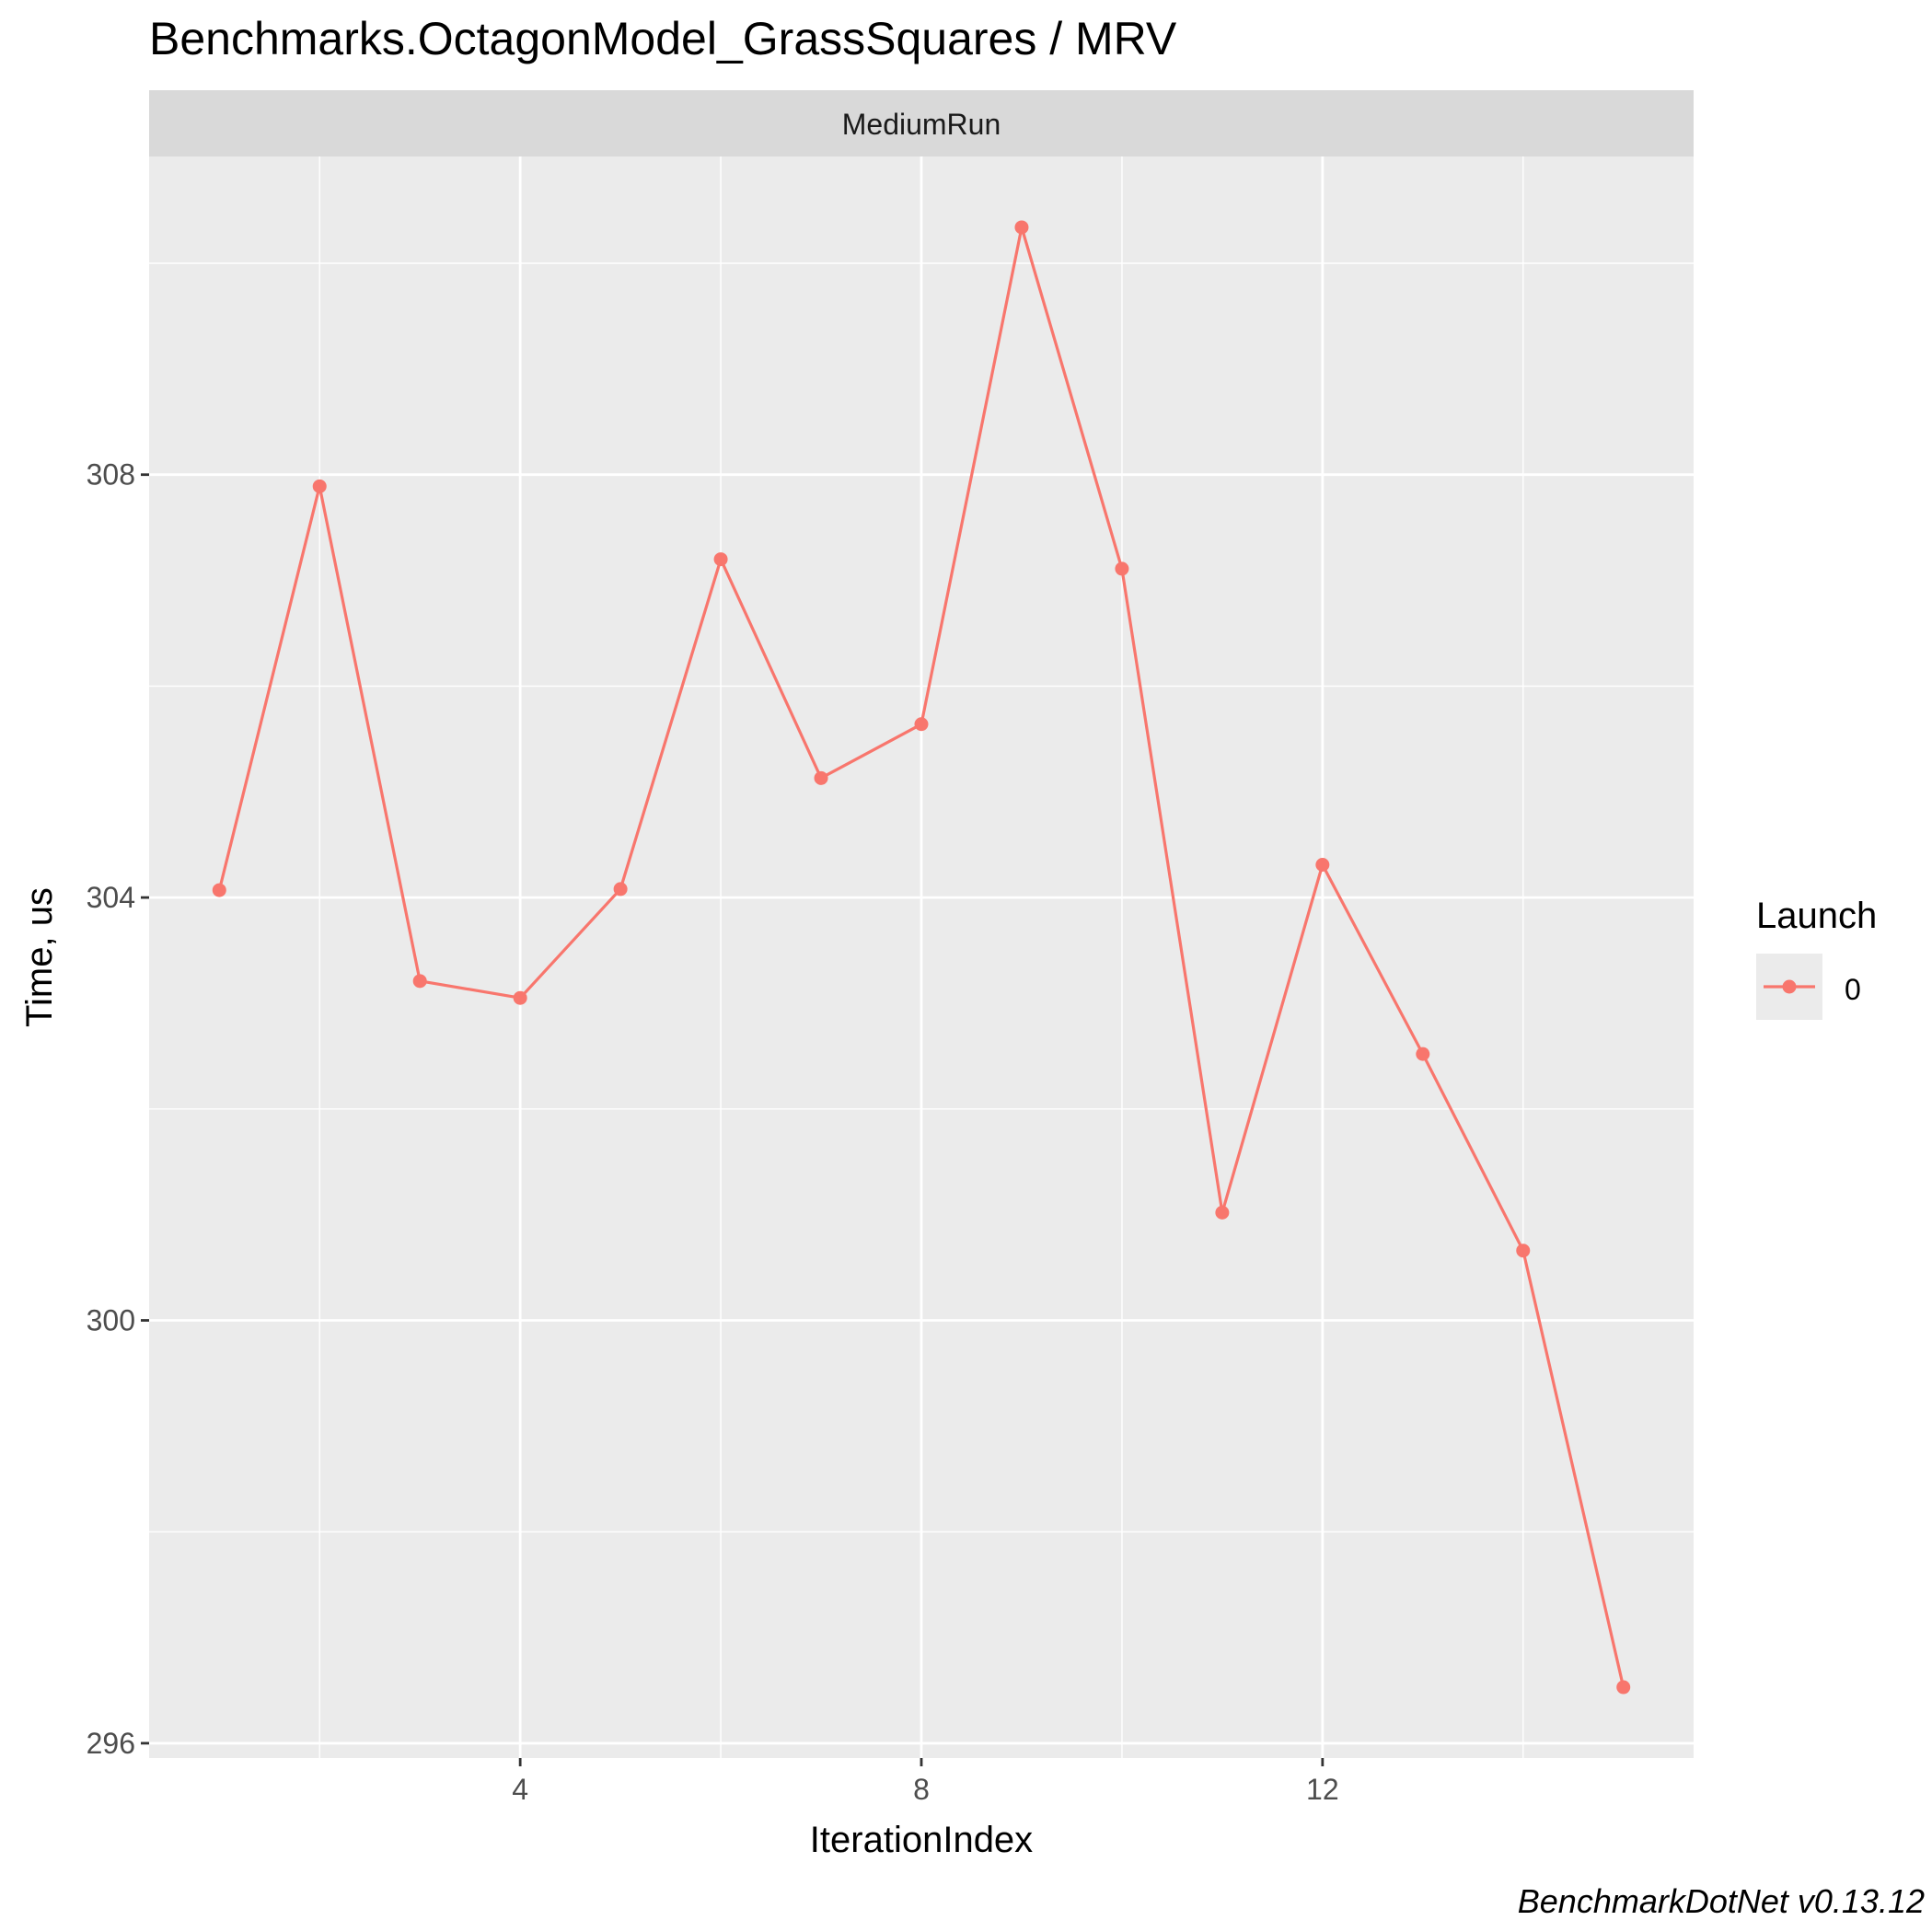  Describe the element at coordinates (1817, 916) in the screenshot. I see `legend-title: Launch` at that location.